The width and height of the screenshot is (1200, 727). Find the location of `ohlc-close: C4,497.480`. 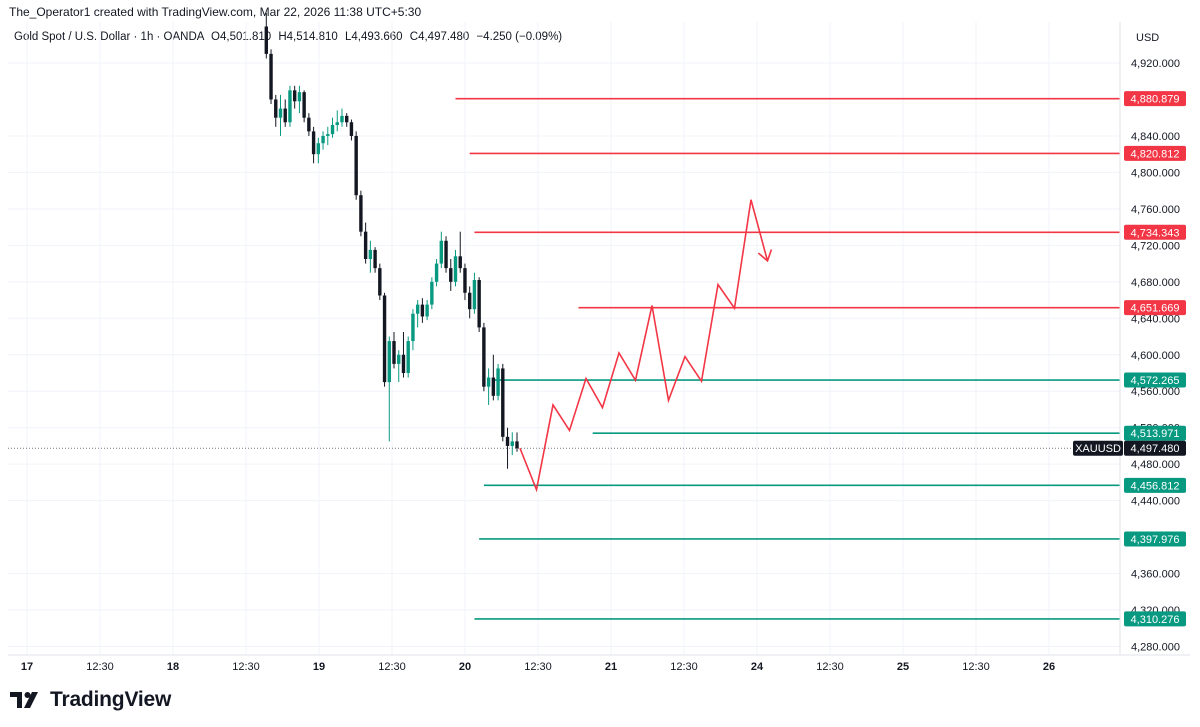

ohlc-close: C4,497.480 is located at coordinates (439, 37).